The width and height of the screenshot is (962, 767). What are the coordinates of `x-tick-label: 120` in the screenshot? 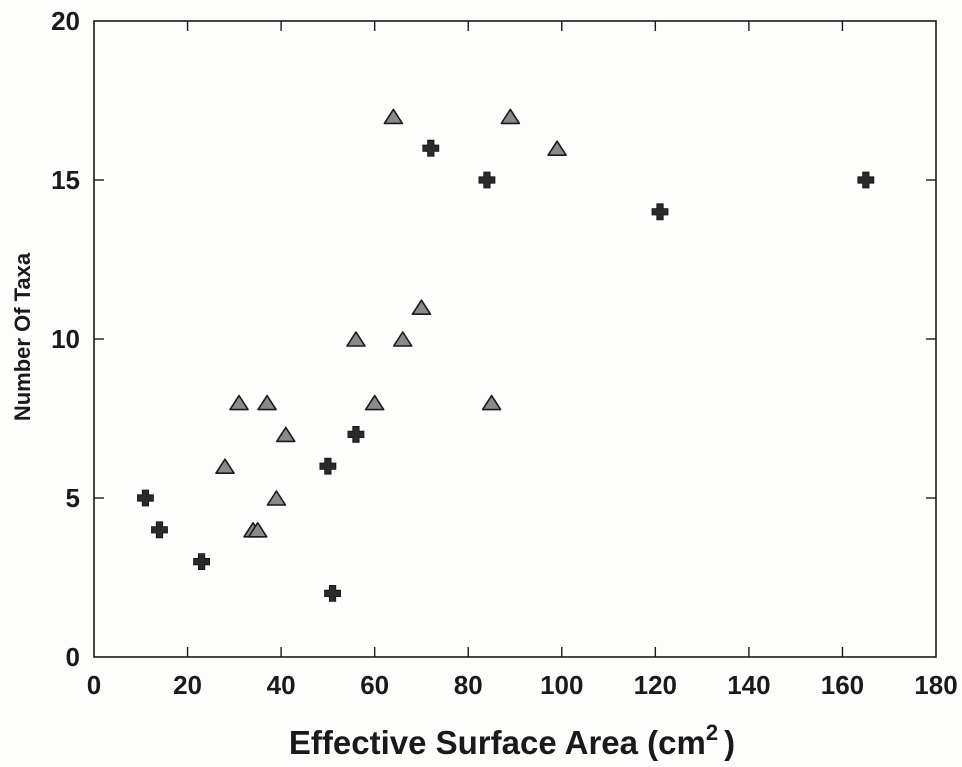 It's located at (655, 685).